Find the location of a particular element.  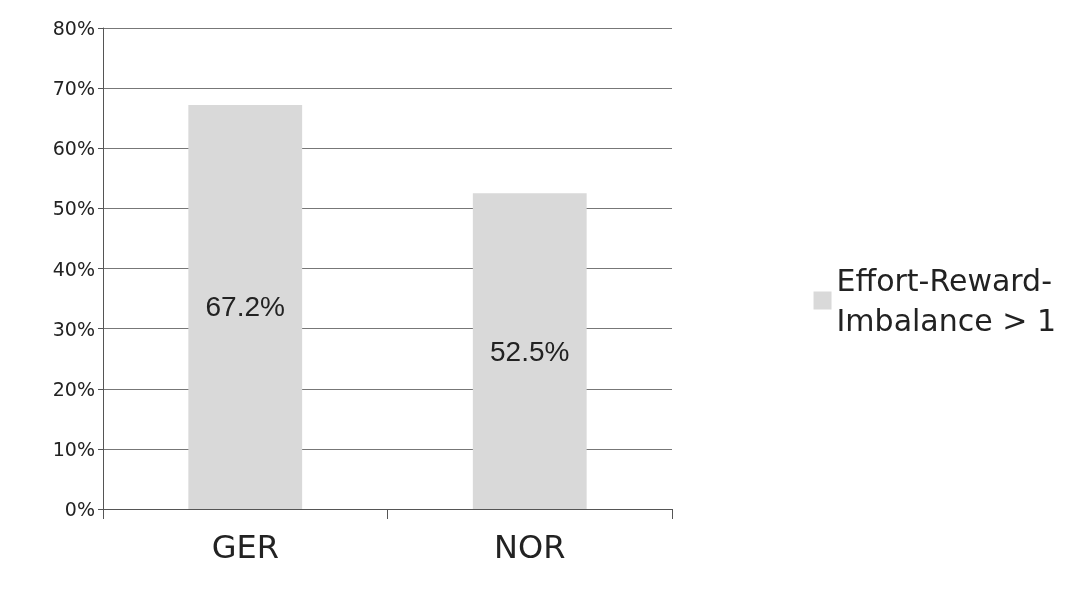

y-tick-label: 70% is located at coordinates (73, 88).